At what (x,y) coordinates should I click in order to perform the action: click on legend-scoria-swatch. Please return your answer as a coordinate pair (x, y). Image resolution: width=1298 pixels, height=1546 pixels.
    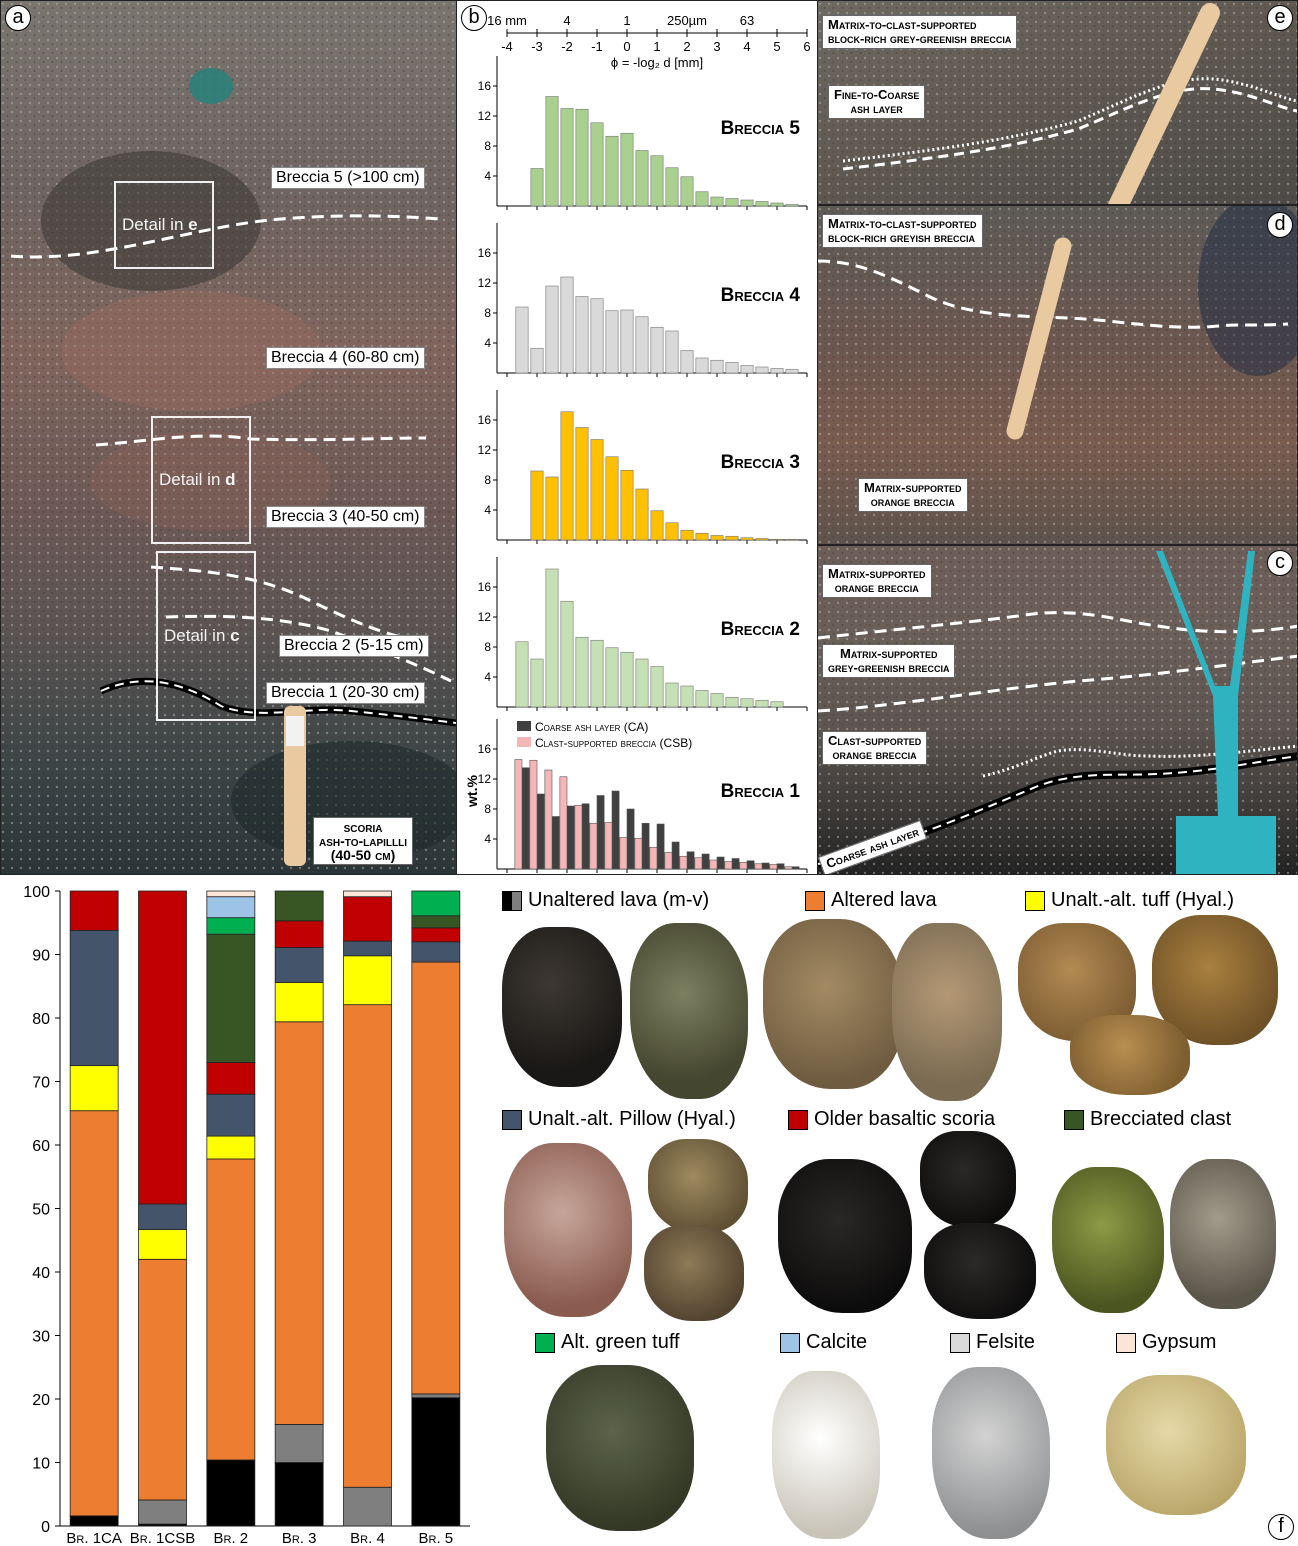
    Looking at the image, I should click on (798, 1119).